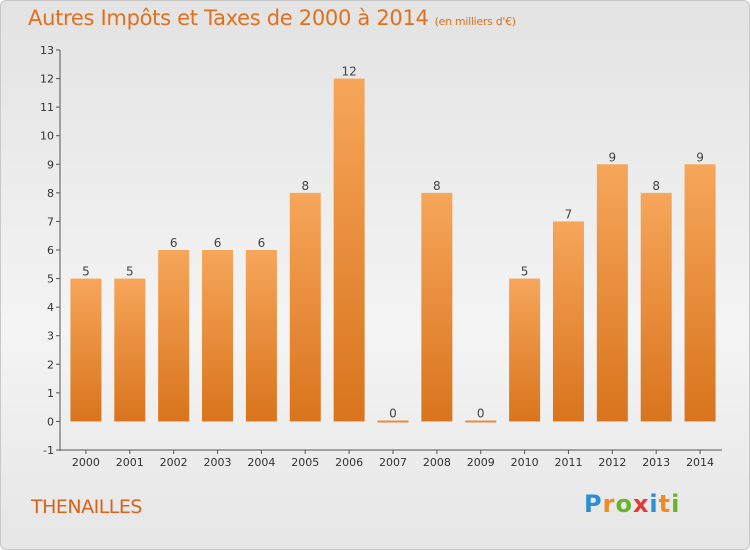 This screenshot has height=550, width=750. I want to click on y-tick-label: 9, so click(50, 164).